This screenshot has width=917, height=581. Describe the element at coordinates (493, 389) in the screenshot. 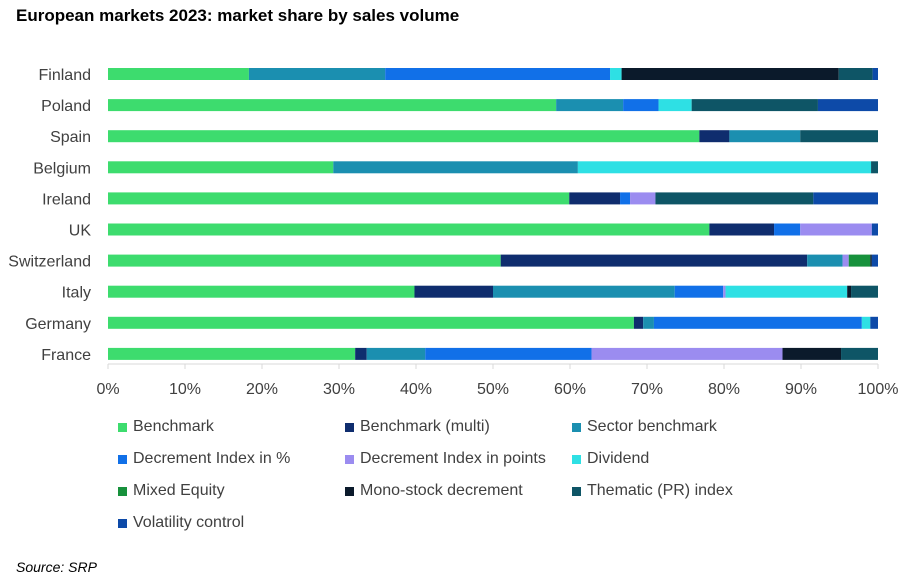

I see `x-tick-label: 50%` at that location.